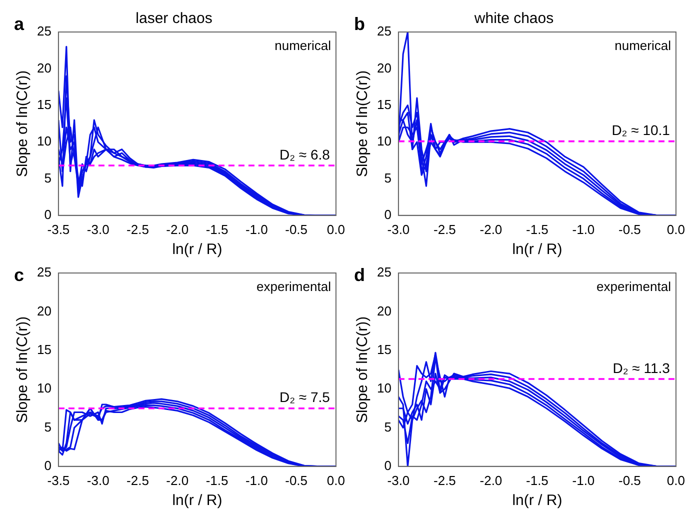 The width and height of the screenshot is (696, 519). What do you see at coordinates (641, 368) in the screenshot?
I see `ref-line-label: D₂ ≈ 11.3` at bounding box center [641, 368].